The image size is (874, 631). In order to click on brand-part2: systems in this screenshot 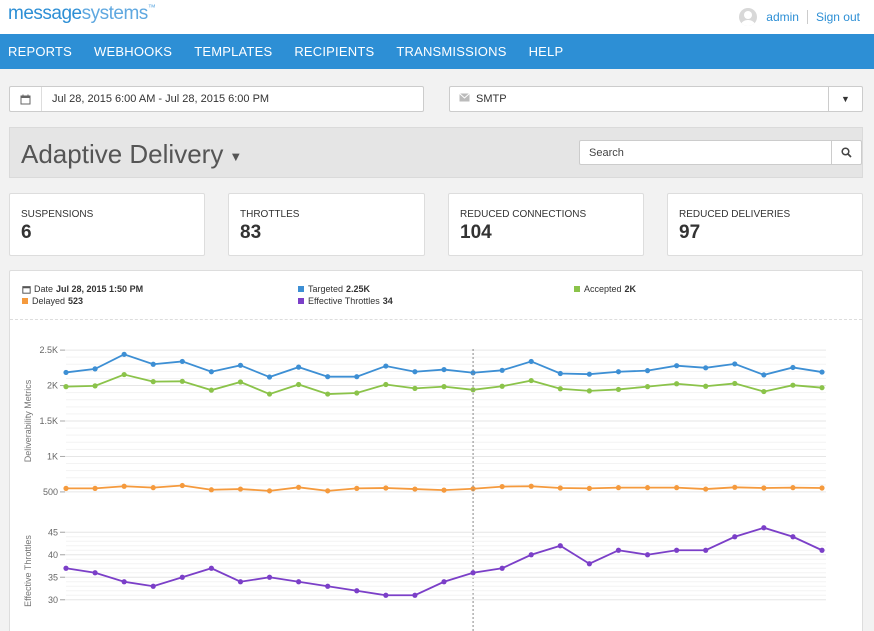, I will do `click(115, 13)`.